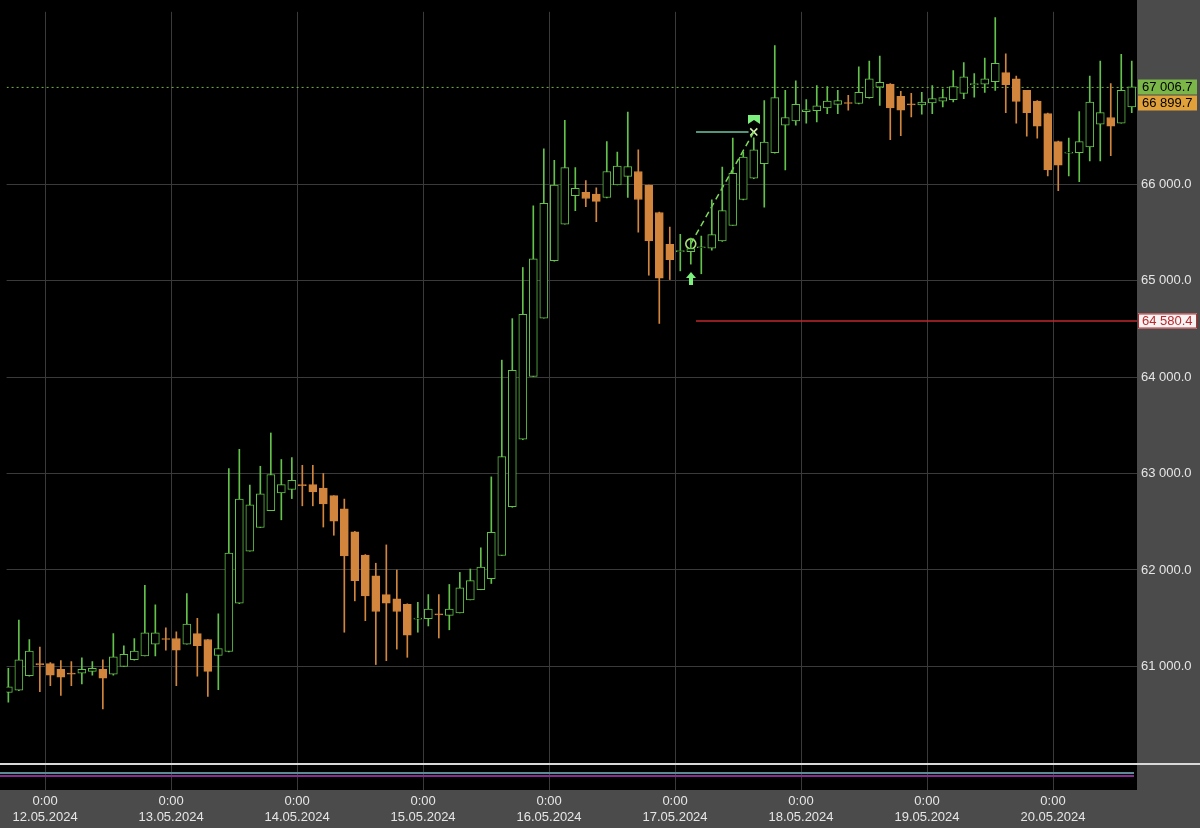 This screenshot has width=1200, height=828. What do you see at coordinates (1167, 102) in the screenshot?
I see `annotation: 66 899.7` at bounding box center [1167, 102].